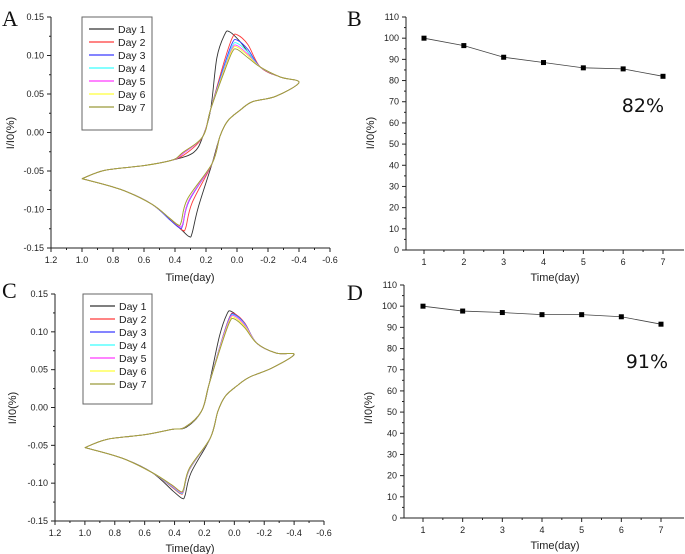 Image resolution: width=685 pixels, height=554 pixels. I want to click on x-tick-label: 2, so click(462, 530).